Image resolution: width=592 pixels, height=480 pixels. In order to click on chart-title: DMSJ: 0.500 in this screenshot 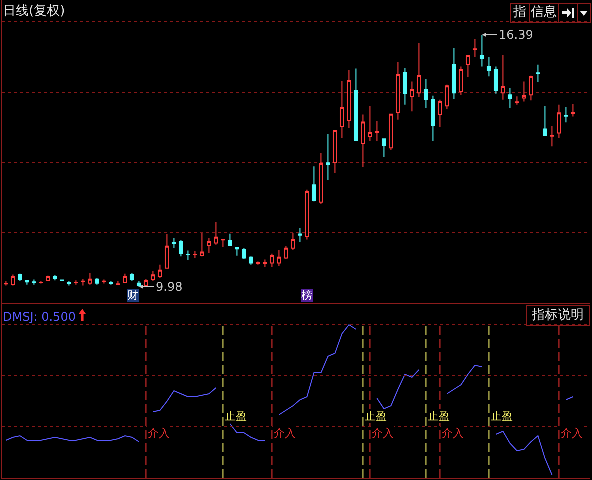, I will do `click(39, 317)`.